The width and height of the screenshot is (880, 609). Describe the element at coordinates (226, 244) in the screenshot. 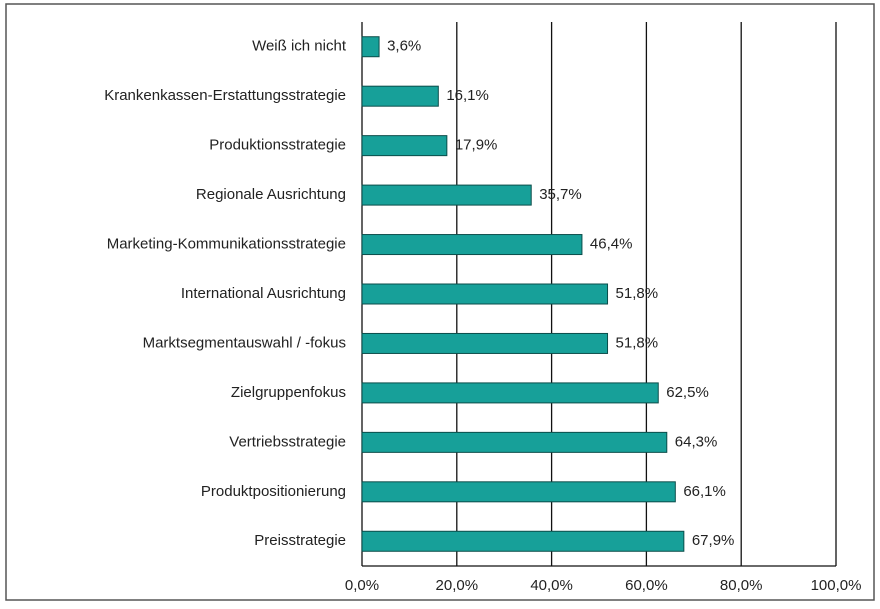

I see `y-tick-label: Marketing-Kommunikationsstrategie` at that location.